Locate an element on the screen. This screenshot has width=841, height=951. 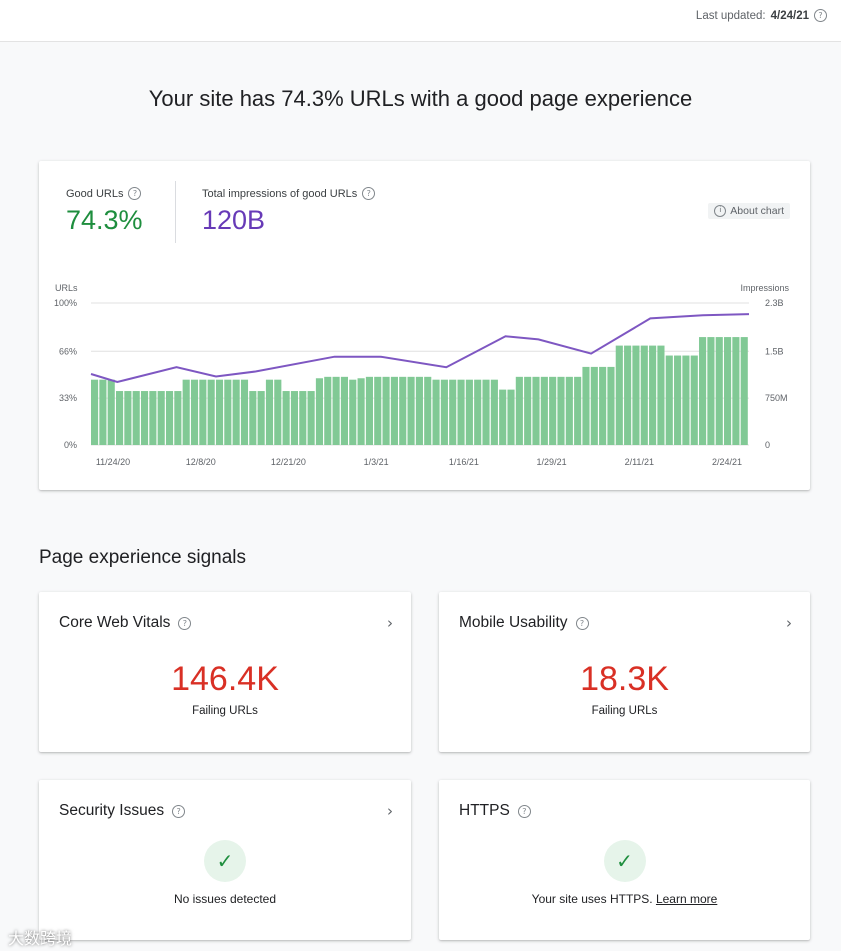
right-tick-label: 1.5B is located at coordinates (774, 351).